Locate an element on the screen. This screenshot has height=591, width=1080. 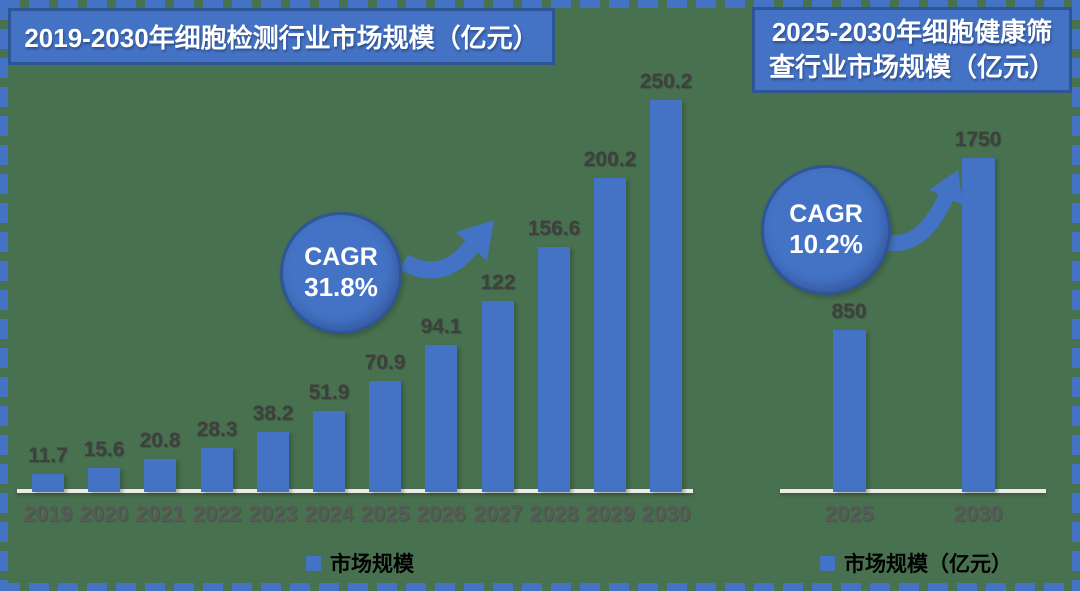
dashed-border-right is located at coordinates (1076, 295).